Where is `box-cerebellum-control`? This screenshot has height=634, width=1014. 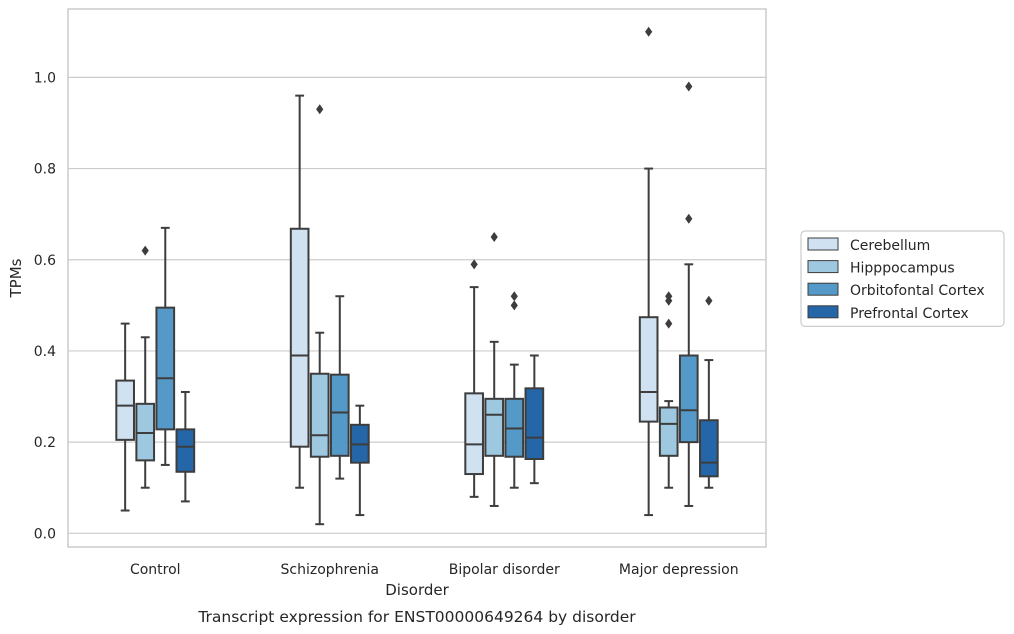 box-cerebellum-control is located at coordinates (125, 417).